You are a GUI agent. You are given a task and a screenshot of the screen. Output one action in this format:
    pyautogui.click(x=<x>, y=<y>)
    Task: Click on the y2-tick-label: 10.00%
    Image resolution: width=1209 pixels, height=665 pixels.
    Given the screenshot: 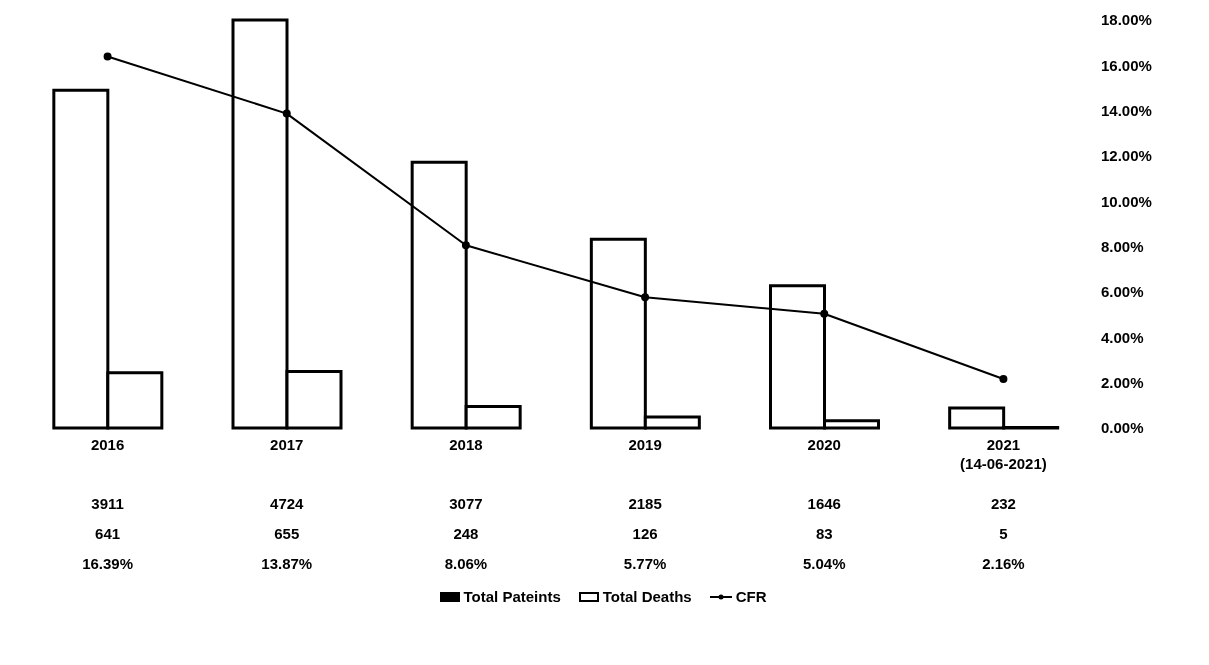 What is the action you would take?
    pyautogui.click(x=1126, y=201)
    